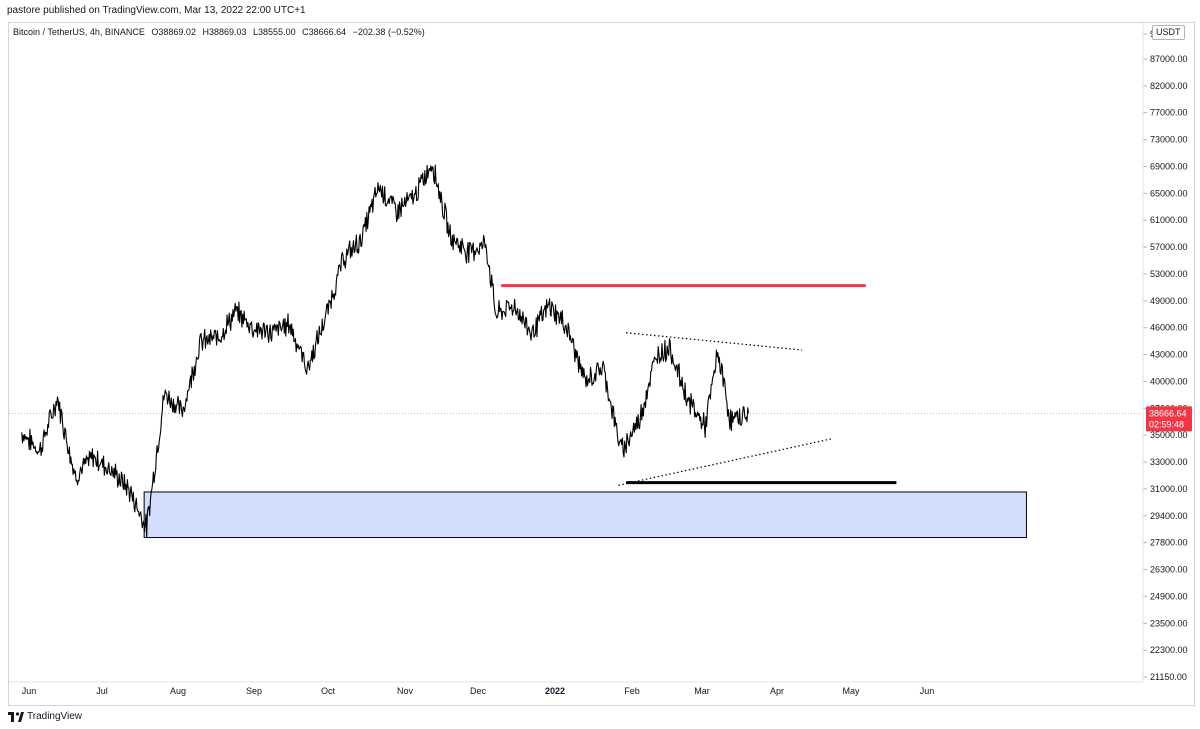 The height and width of the screenshot is (729, 1200). I want to click on price-change: −202.38 (−0.52%), so click(388, 32).